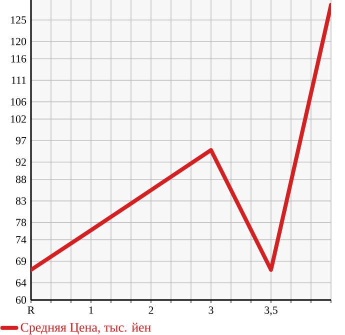 This screenshot has height=335, width=345. I want to click on y-tick-label: 102, so click(18, 119).